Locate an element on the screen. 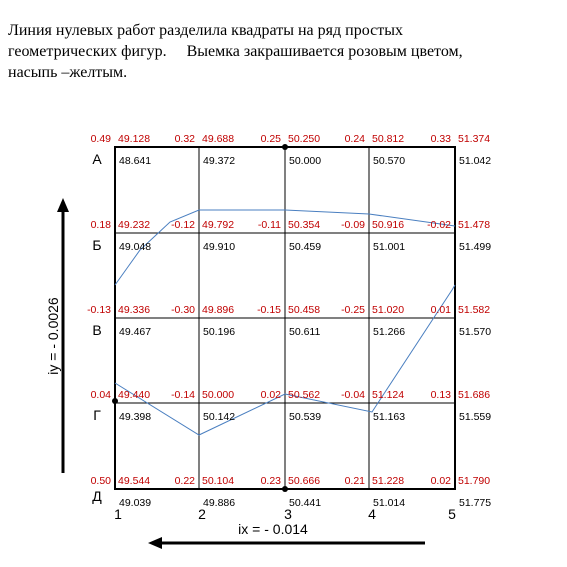  ground-elevation: 51.775 is located at coordinates (475, 503).